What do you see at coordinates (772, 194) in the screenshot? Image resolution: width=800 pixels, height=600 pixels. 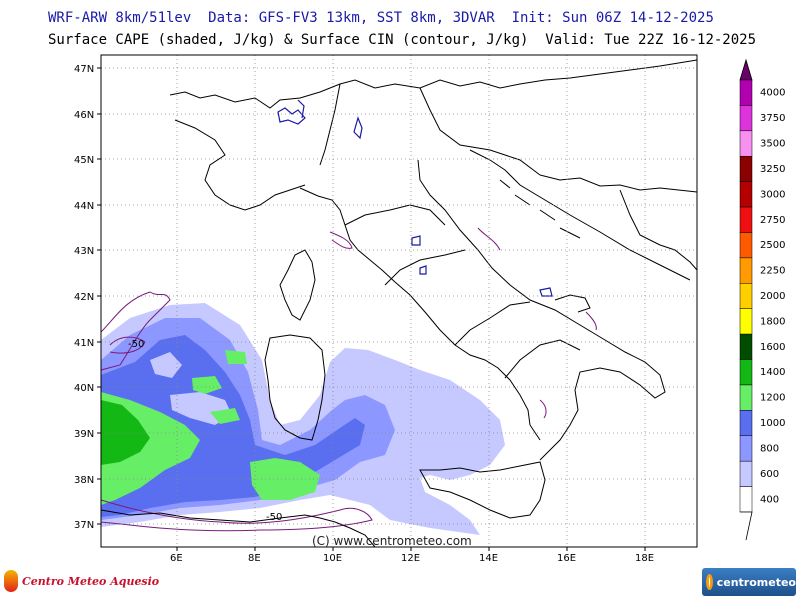 I see `colorbar-label: 3000` at bounding box center [772, 194].